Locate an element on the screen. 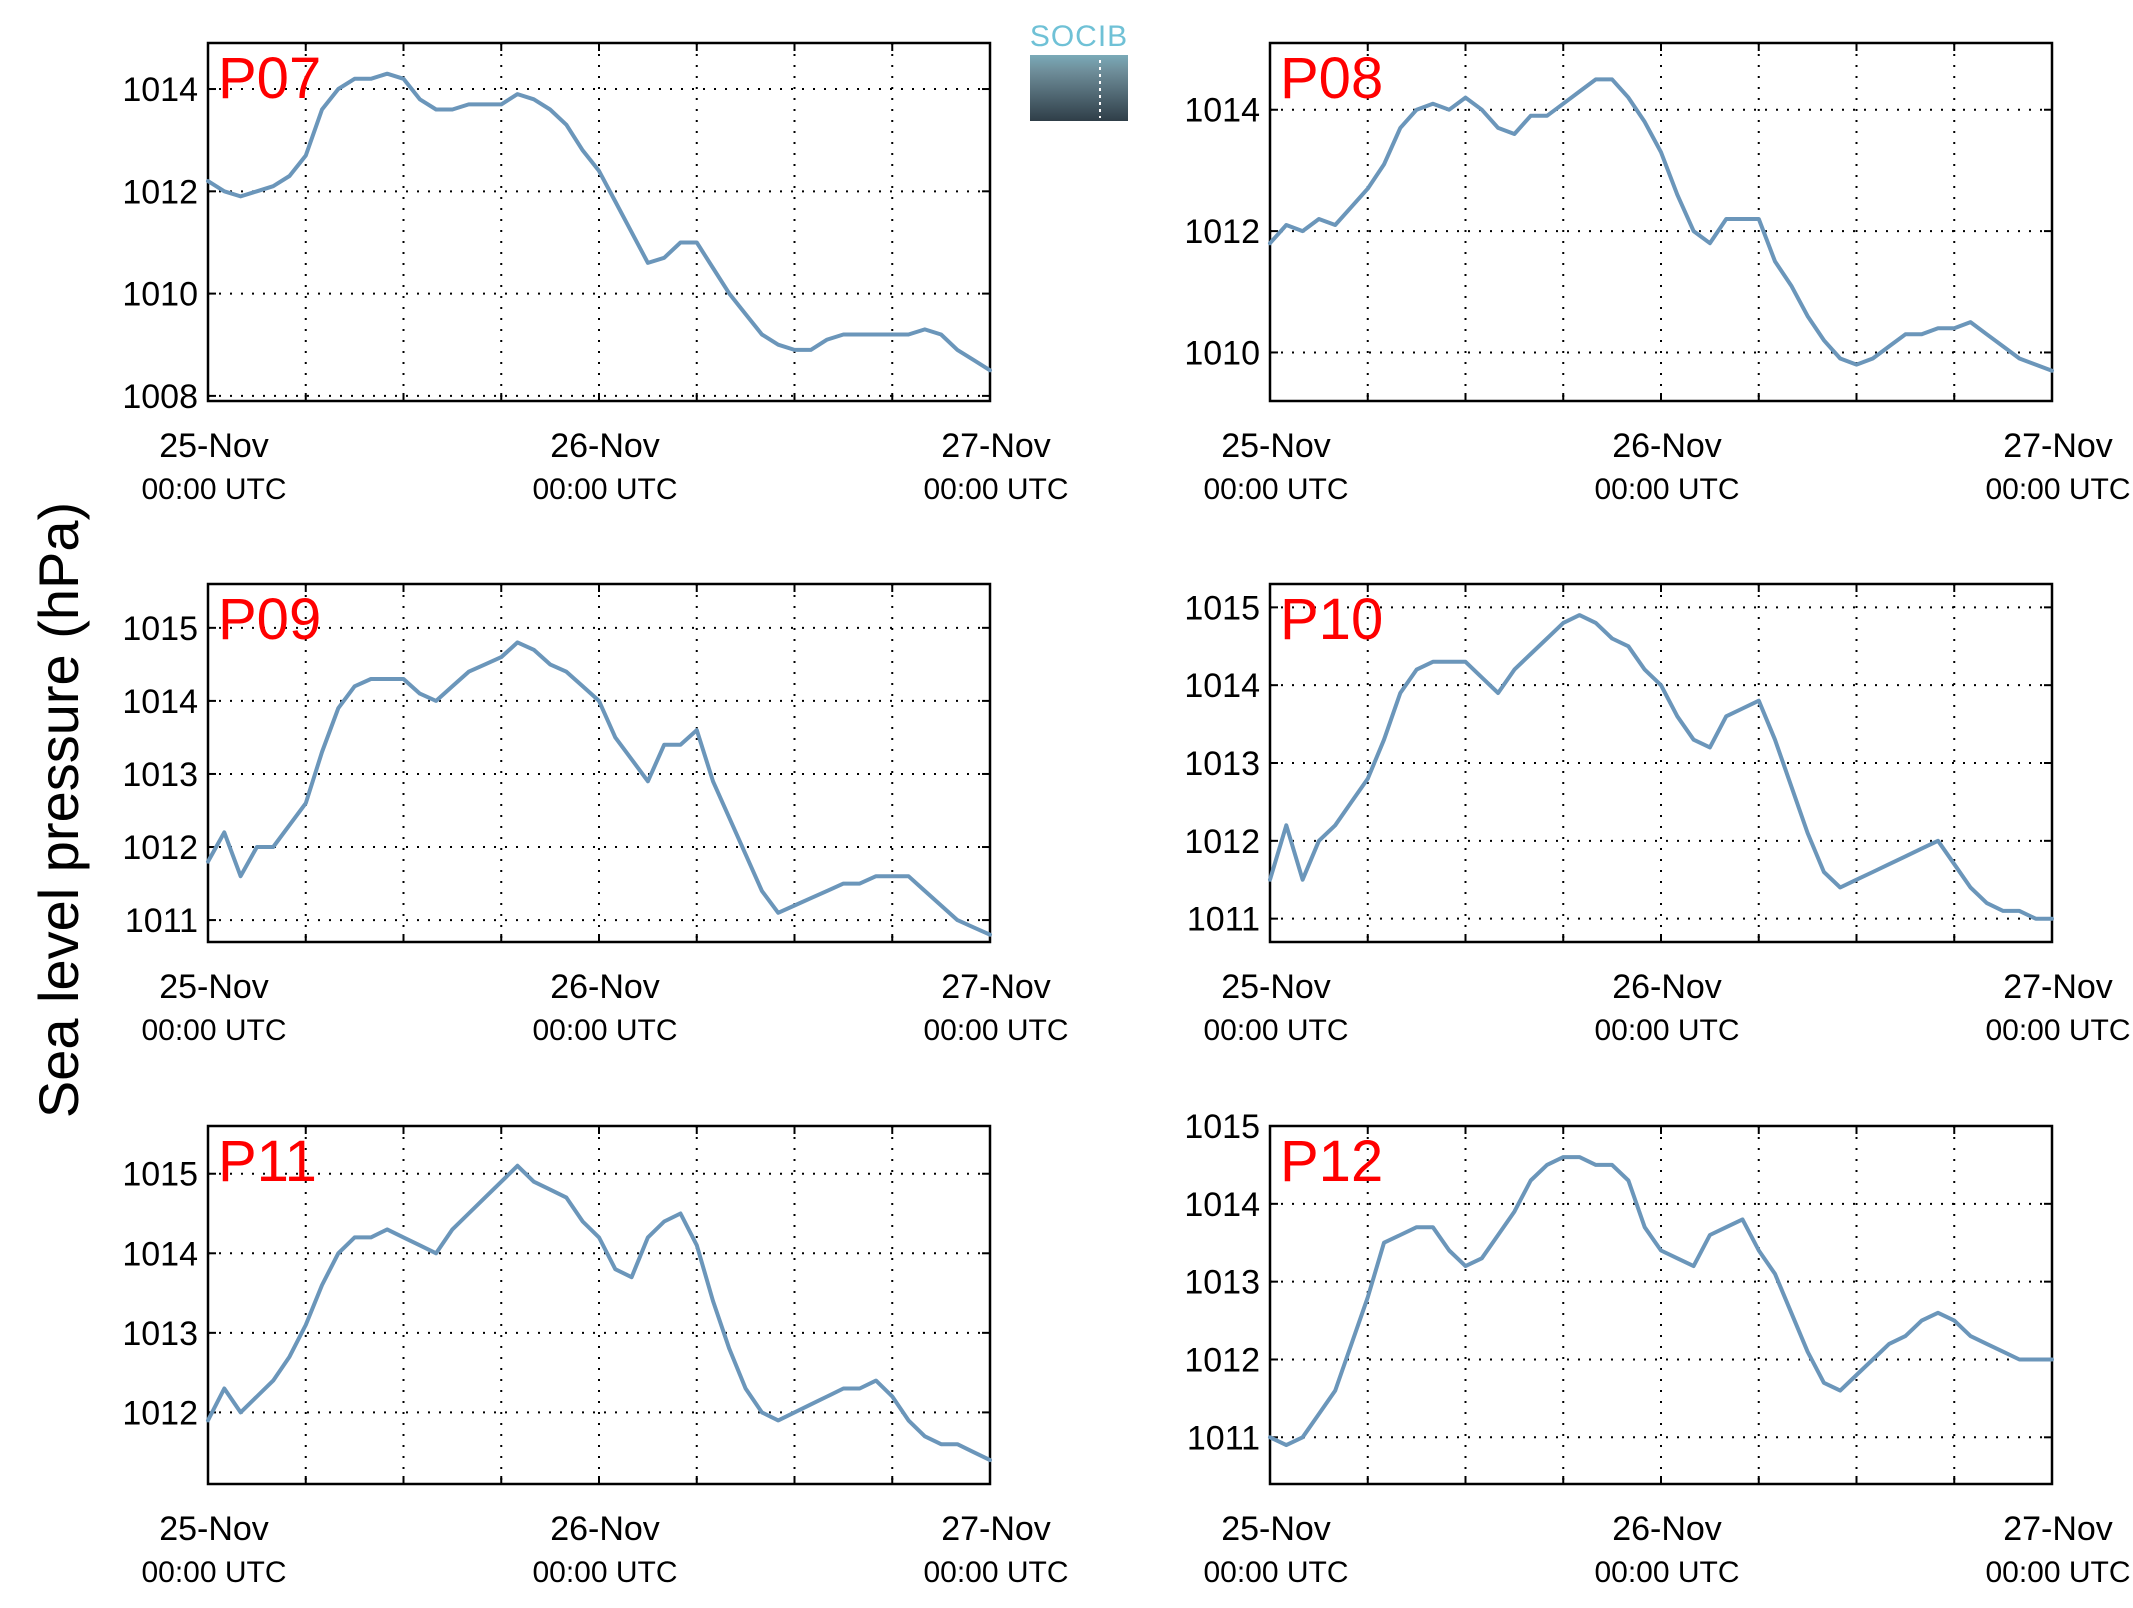  panel-title: P12 is located at coordinates (1331, 1161).